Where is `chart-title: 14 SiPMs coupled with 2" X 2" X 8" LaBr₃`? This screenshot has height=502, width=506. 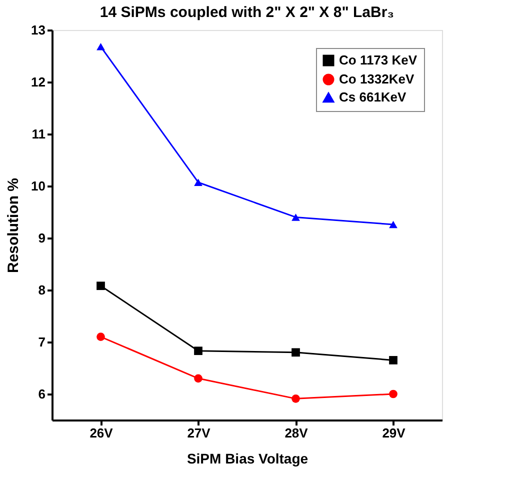 chart-title: 14 SiPMs coupled with 2" X 2" X 8" LaBr₃ is located at coordinates (247, 12).